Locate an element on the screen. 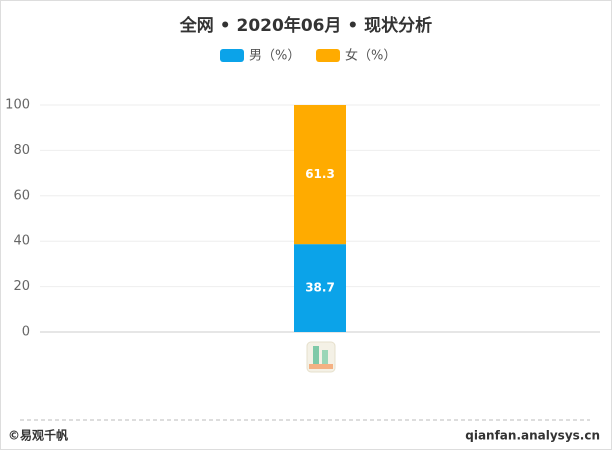 This screenshot has height=450, width=612. y-tick-label: 20 is located at coordinates (21, 286).